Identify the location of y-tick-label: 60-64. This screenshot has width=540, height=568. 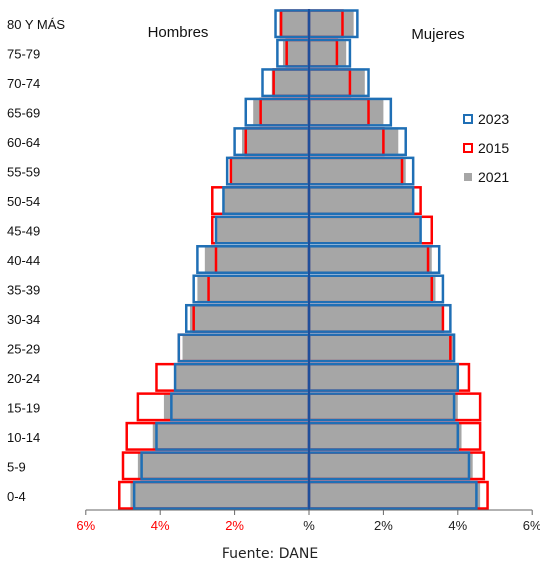
(23, 142).